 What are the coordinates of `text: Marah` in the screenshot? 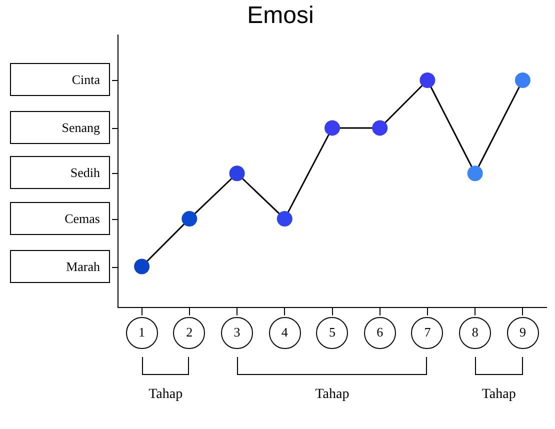 It's located at (82, 266).